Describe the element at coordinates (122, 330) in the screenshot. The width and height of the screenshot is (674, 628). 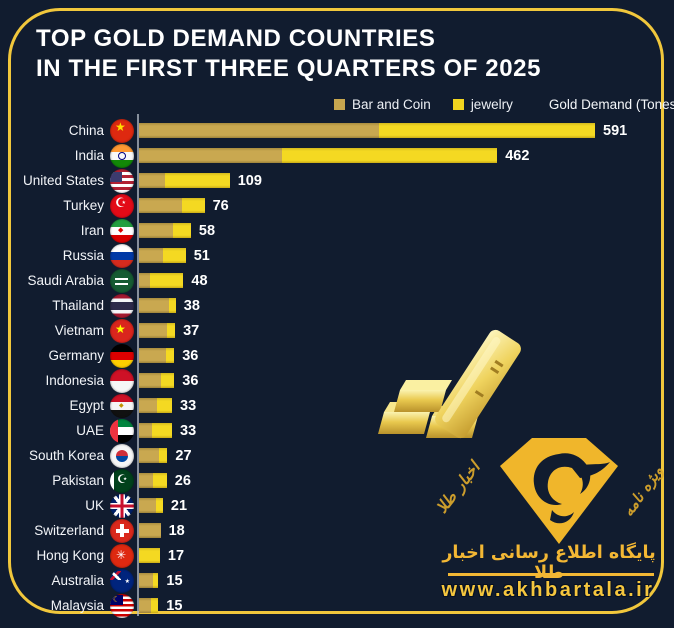
I see `flag-vietnam-icon` at that location.